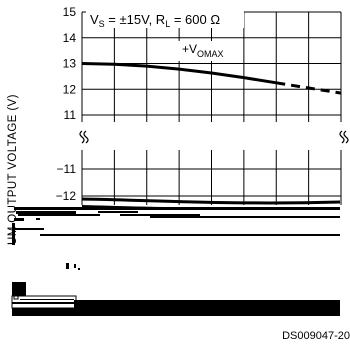 This screenshot has width=350, height=349. I want to click on rl-text: = 600 Ω, so click(195, 19).